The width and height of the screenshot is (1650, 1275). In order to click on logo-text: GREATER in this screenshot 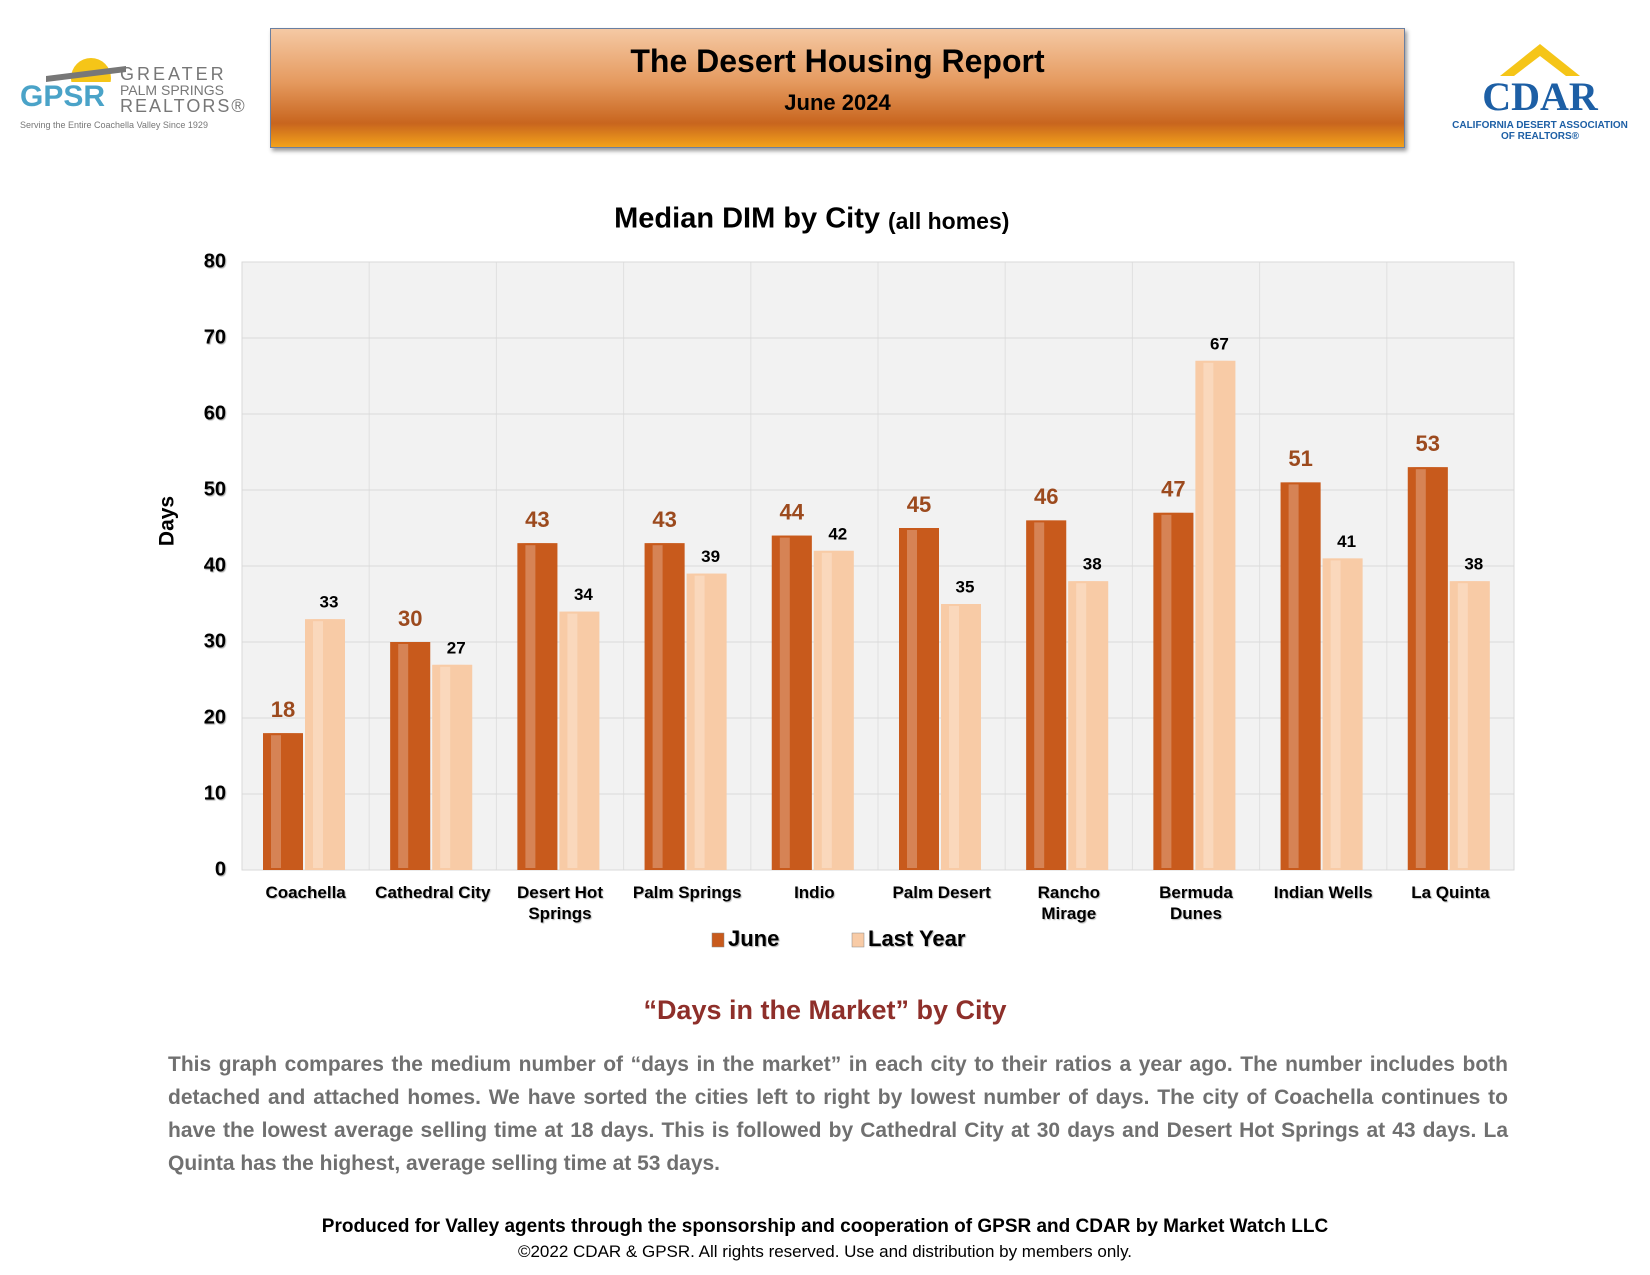, I will do `click(173, 74)`.